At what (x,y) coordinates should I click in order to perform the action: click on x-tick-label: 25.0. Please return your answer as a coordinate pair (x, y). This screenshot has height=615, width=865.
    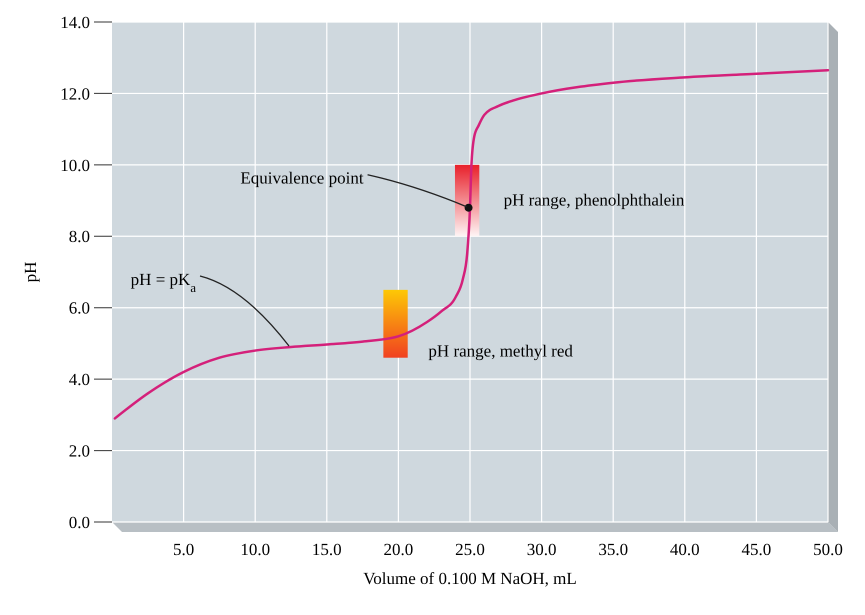
    Looking at the image, I should click on (470, 549).